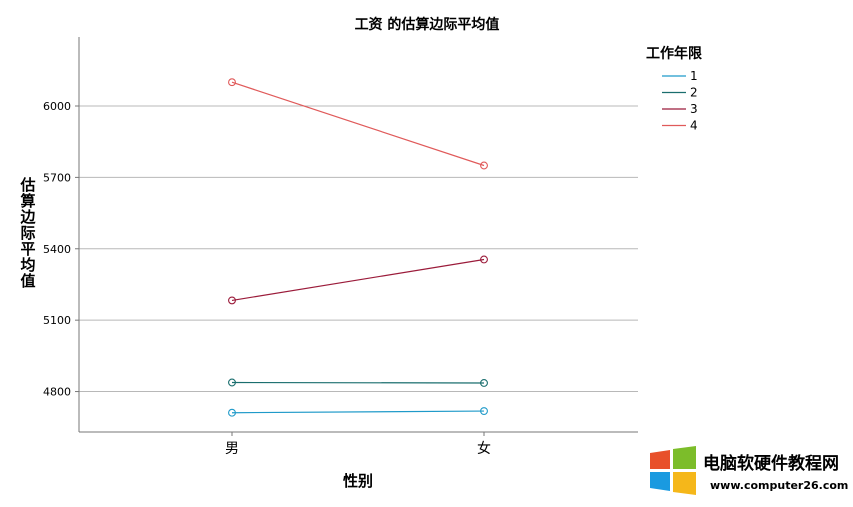 Image resolution: width=853 pixels, height=507 pixels. What do you see at coordinates (57, 392) in the screenshot?
I see `y-tick-label: 4800` at bounding box center [57, 392].